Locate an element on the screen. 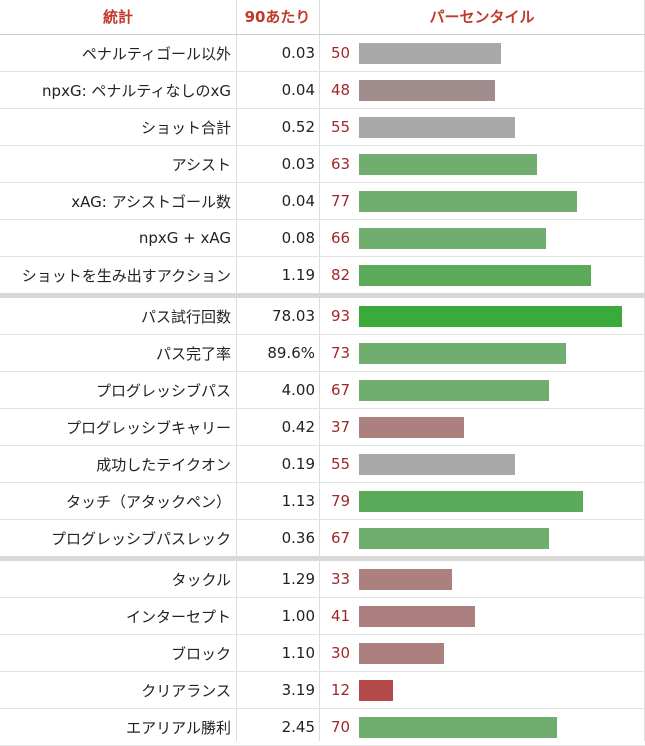  percentile-label: 33 is located at coordinates (341, 579).